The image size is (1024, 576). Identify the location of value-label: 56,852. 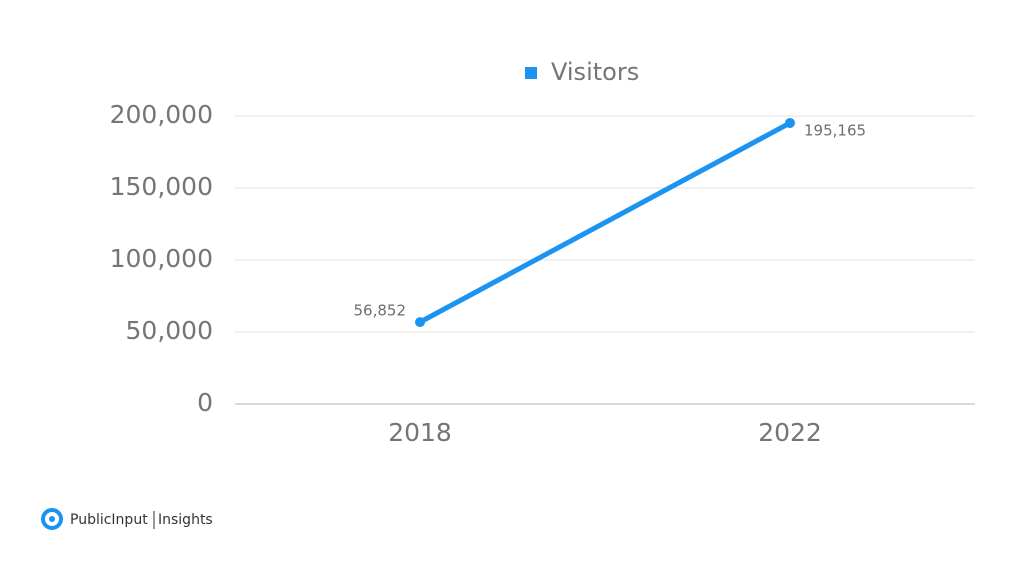
(380, 311).